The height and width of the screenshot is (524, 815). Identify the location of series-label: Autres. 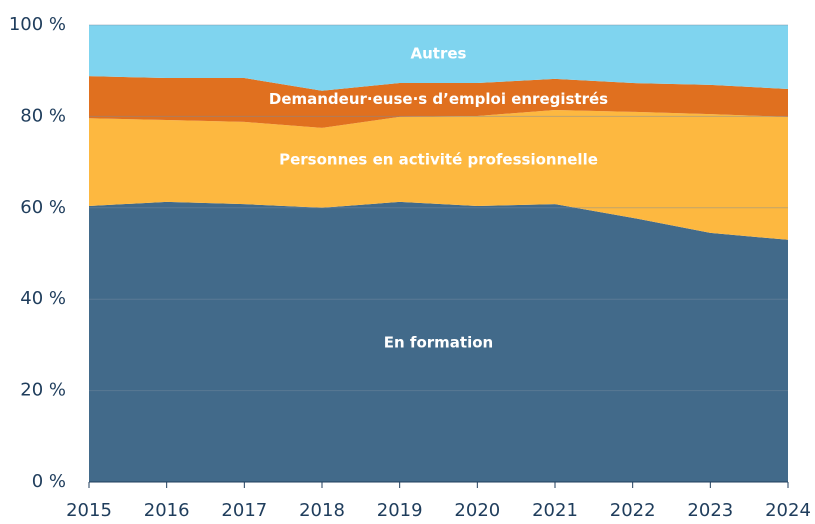
(439, 54).